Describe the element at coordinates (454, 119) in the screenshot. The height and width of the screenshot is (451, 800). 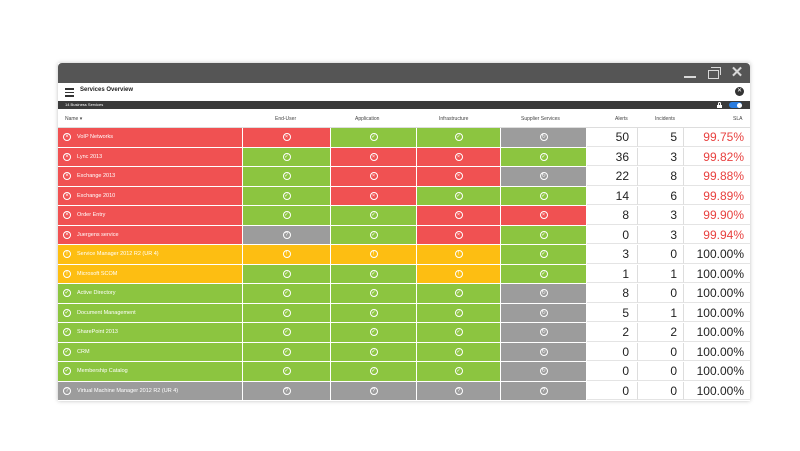
I see `column-header-infrastructure: Infrastructure` at that location.